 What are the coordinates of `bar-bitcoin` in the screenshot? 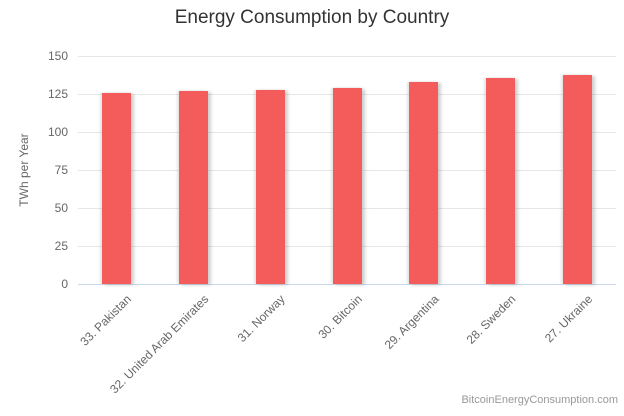 It's located at (347, 186).